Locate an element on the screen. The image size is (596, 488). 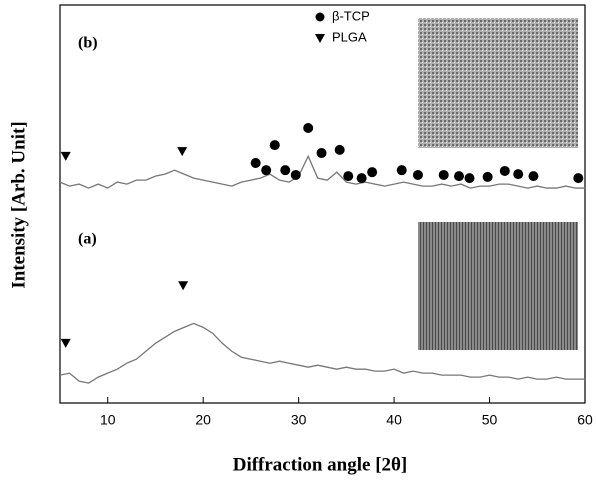
panel-label: (b) is located at coordinates (88, 43).